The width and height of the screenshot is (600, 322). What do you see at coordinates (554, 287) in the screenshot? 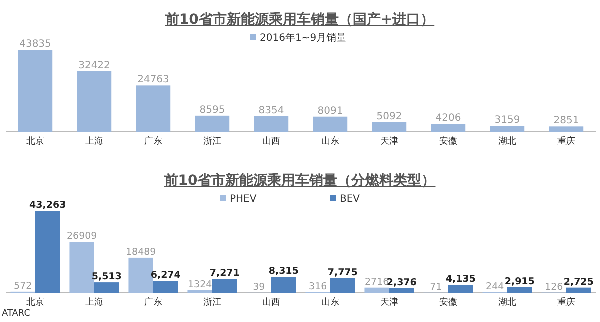
I see `data-label: 126` at bounding box center [554, 287].